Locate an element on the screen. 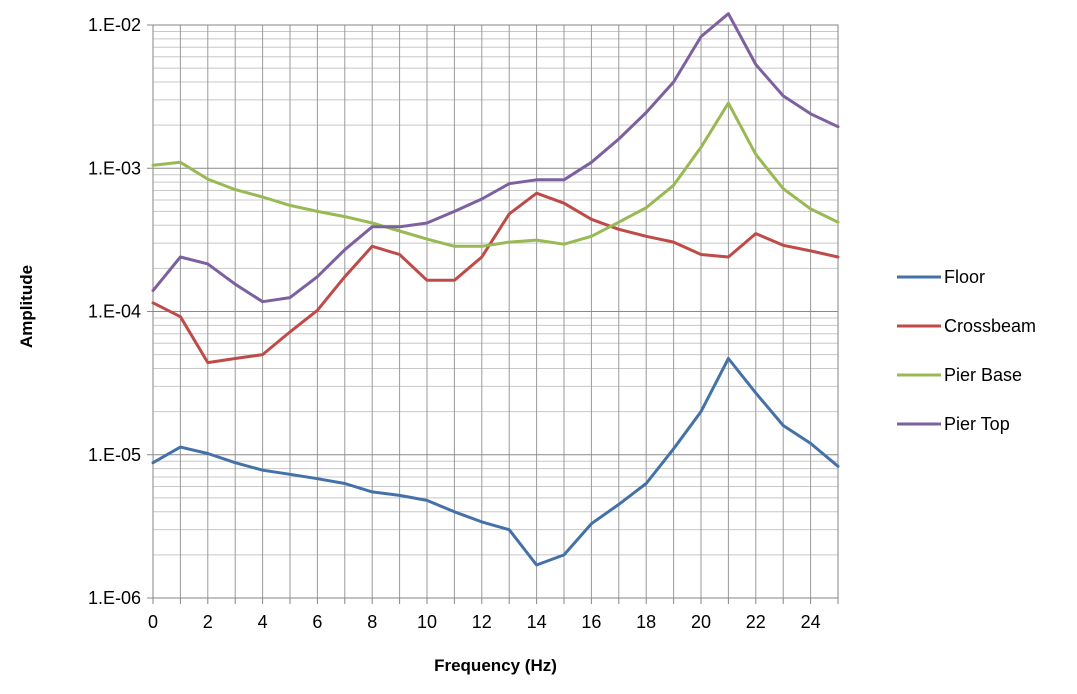  y-tick-label: 1.E-04 is located at coordinates (114, 312).